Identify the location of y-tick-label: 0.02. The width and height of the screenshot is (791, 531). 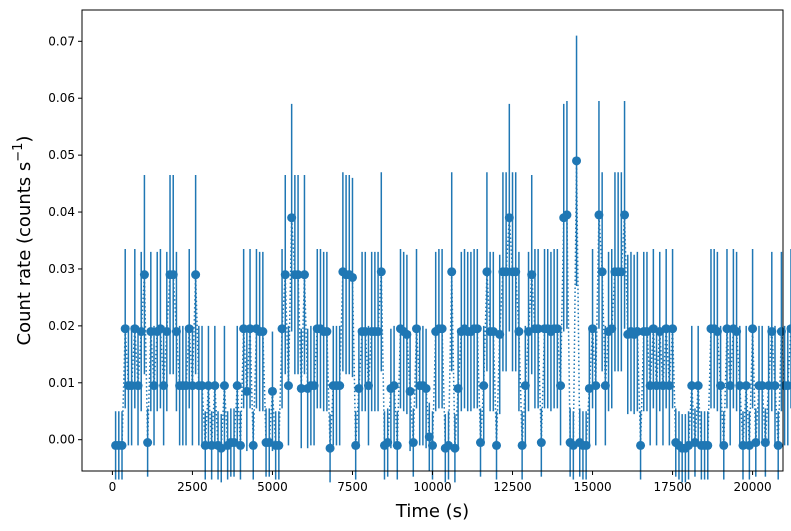
(61, 326).